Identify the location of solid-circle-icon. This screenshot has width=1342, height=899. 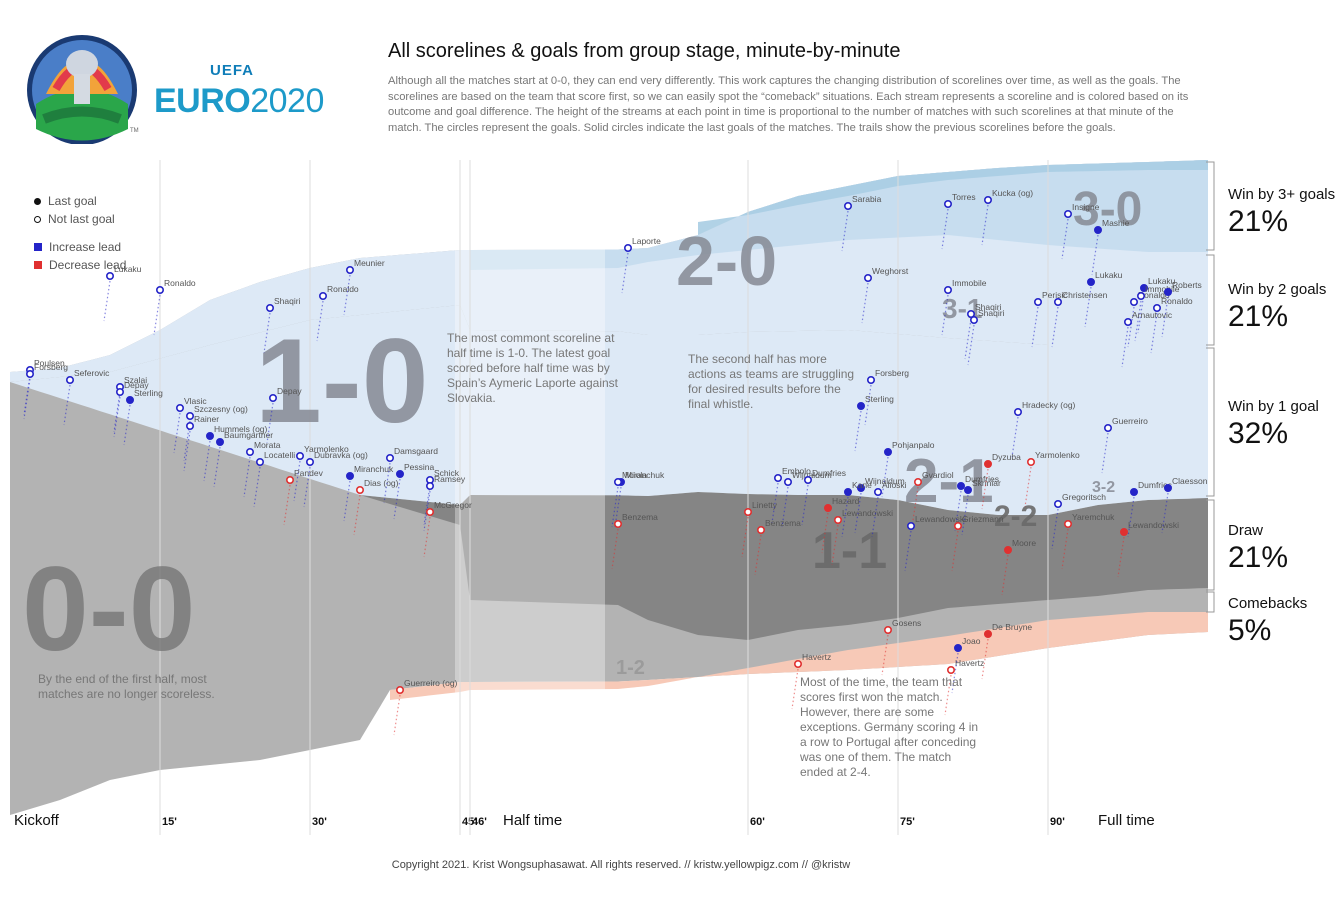
(37, 201).